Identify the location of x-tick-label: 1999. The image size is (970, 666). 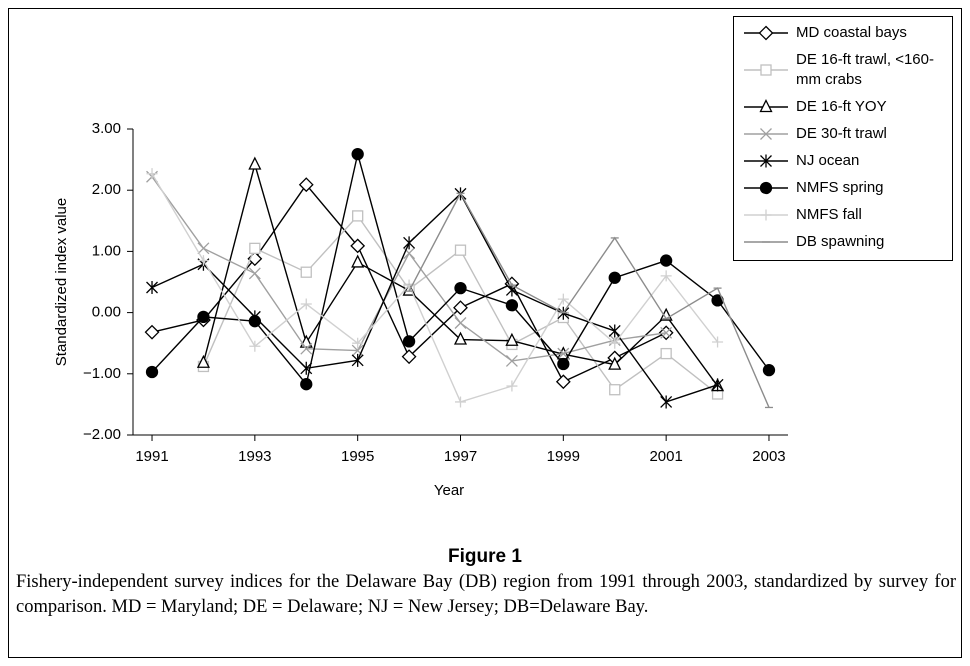
(563, 456).